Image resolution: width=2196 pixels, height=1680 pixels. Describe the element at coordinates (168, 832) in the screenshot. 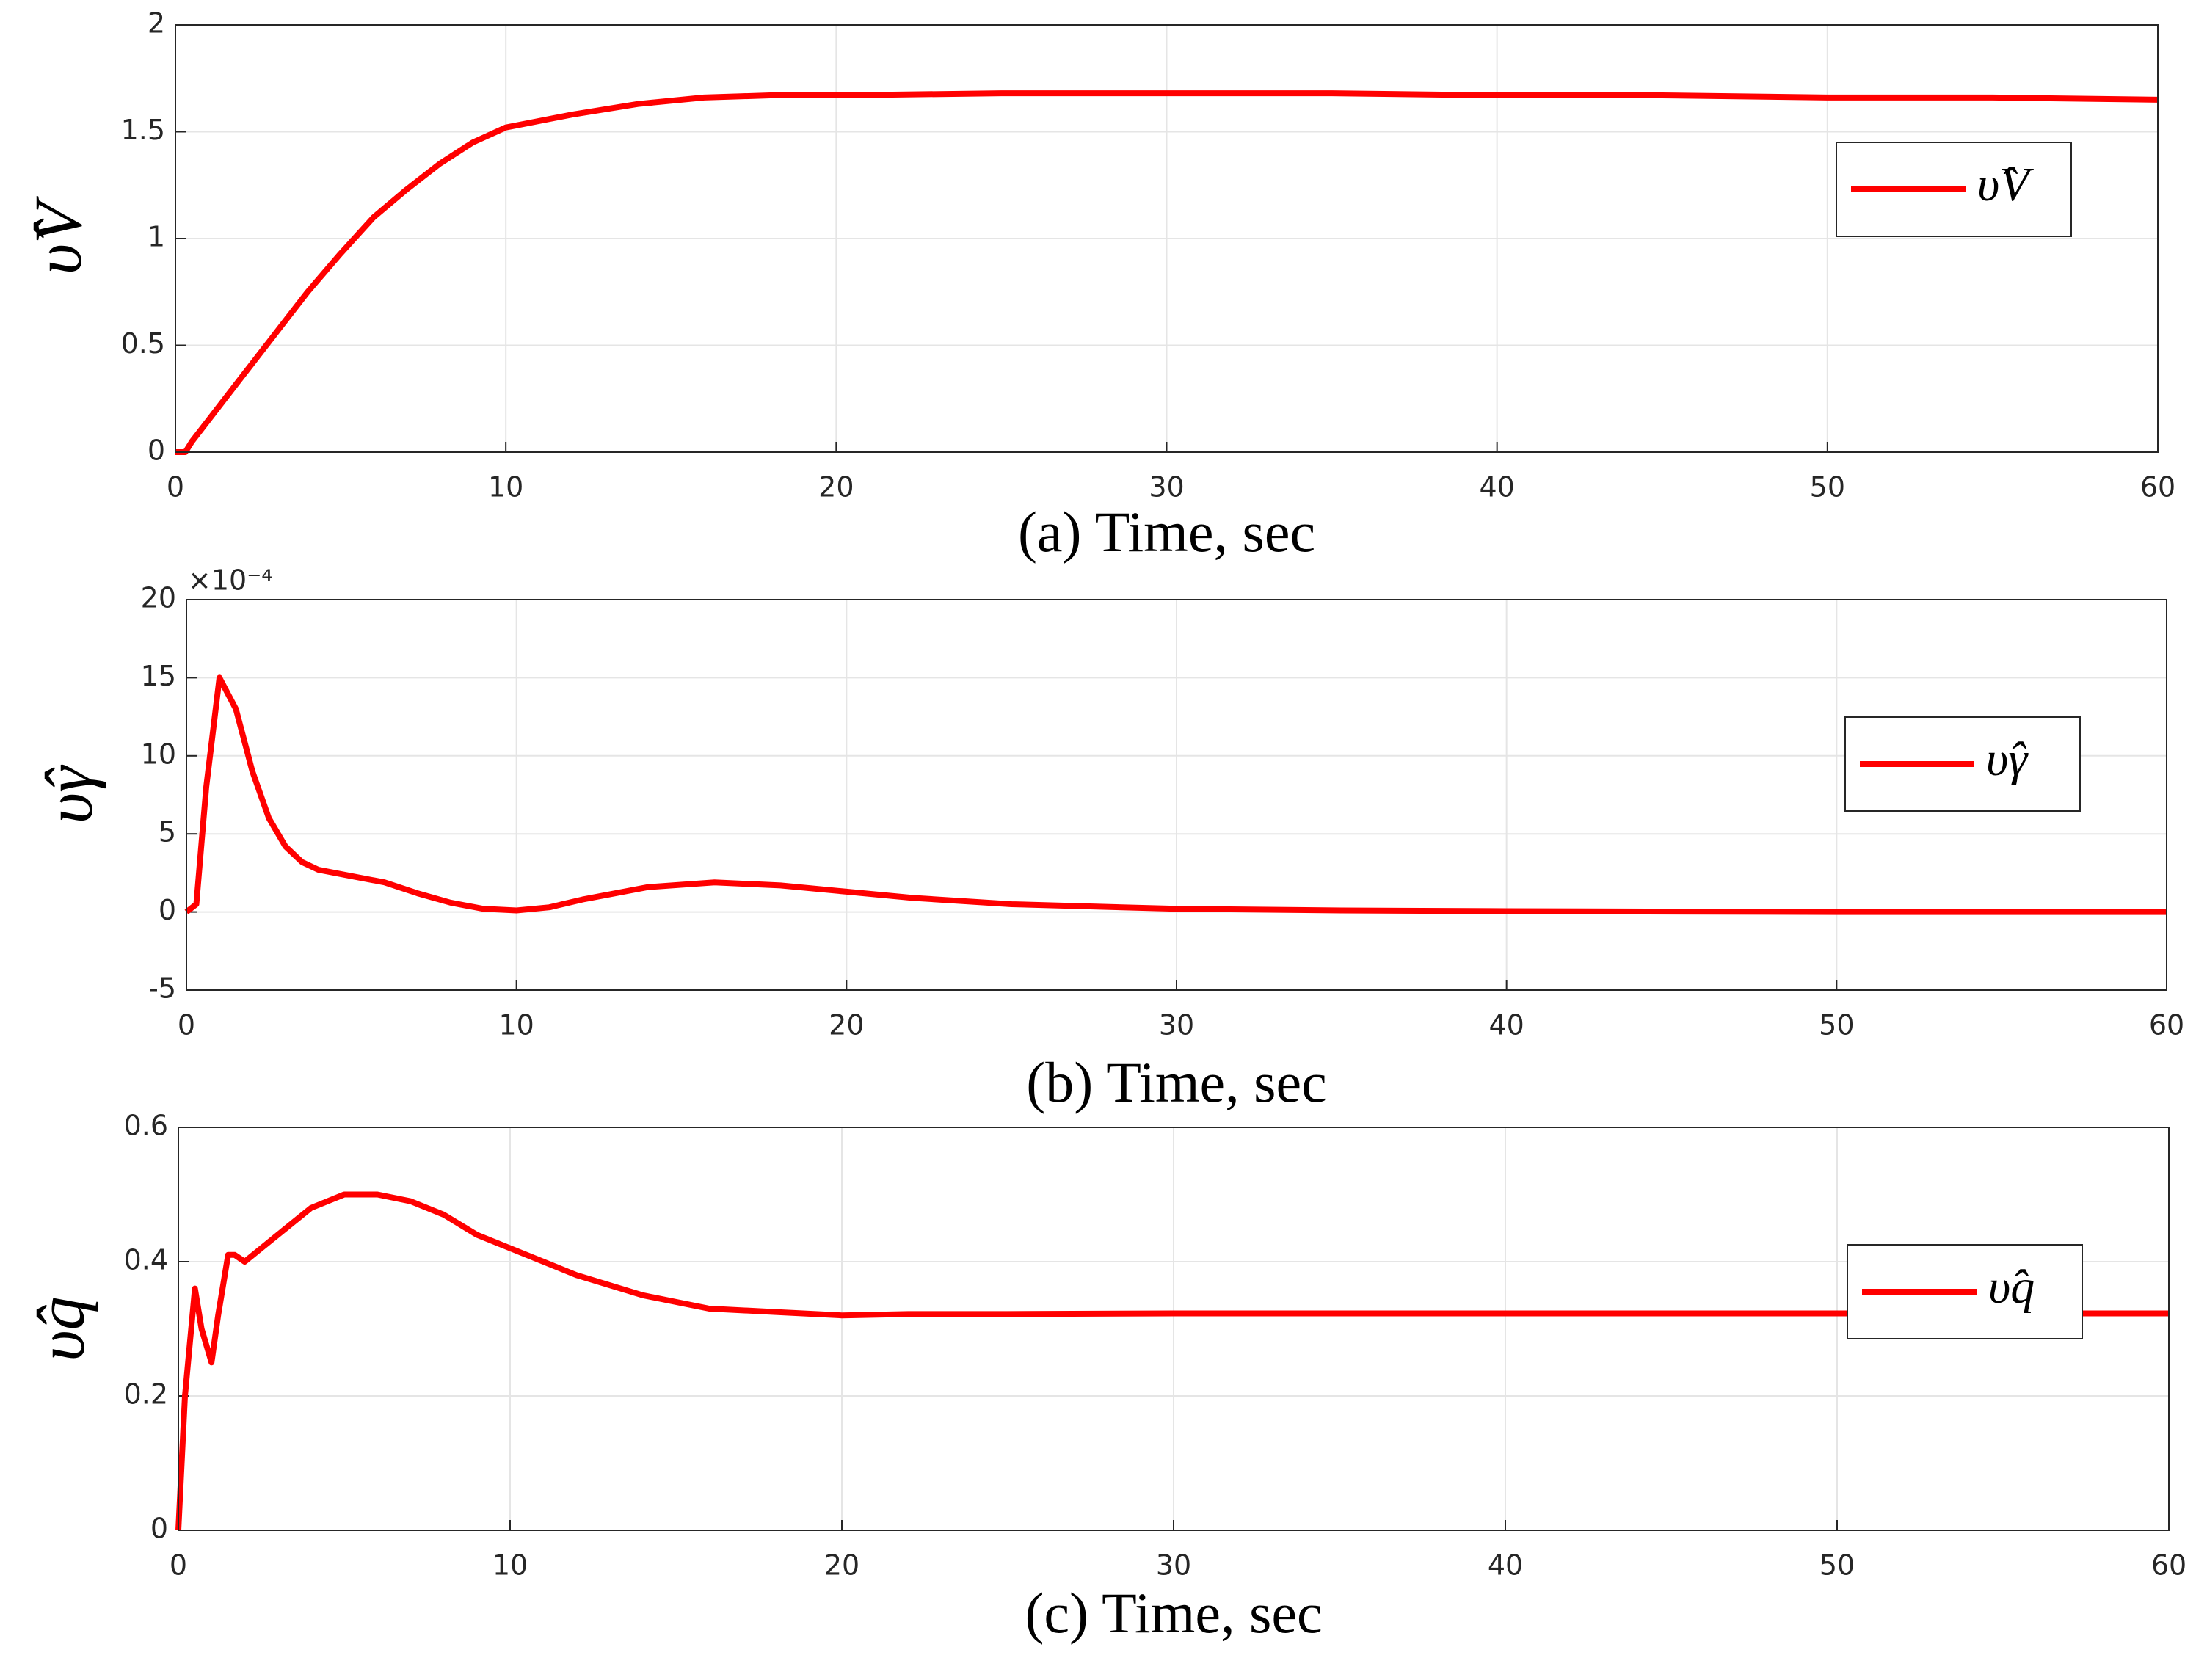

I see `y-tick-label: 5` at that location.